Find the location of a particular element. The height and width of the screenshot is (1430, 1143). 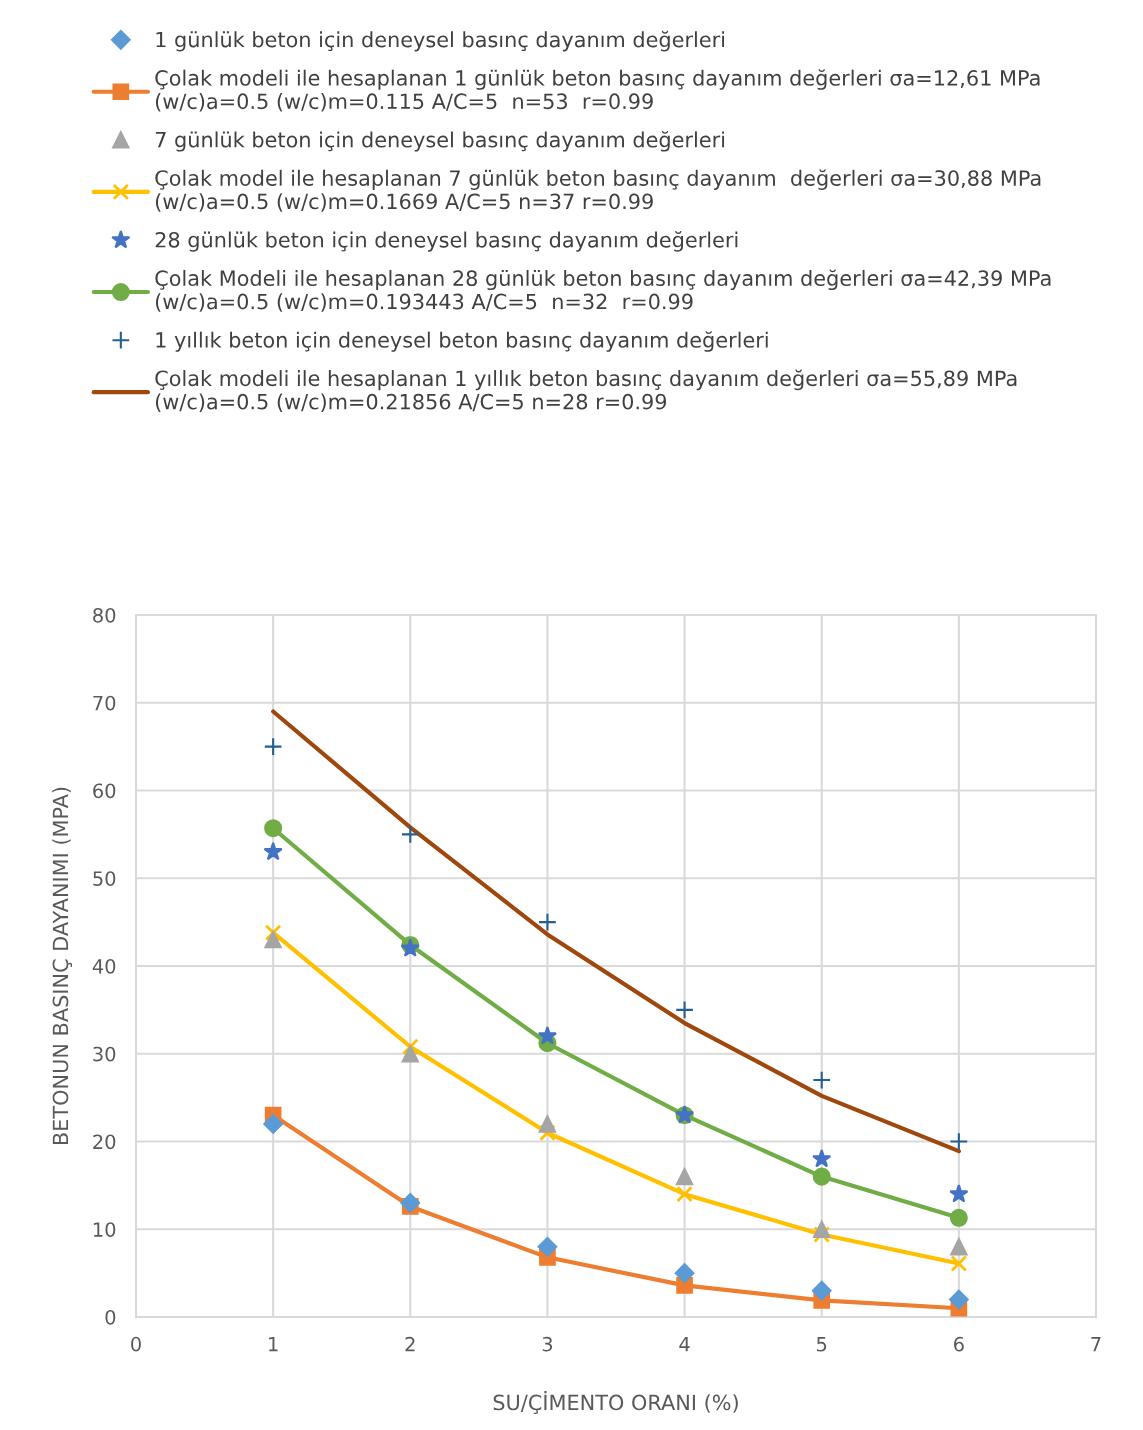

y-tick-label: 10 is located at coordinates (104, 1229).